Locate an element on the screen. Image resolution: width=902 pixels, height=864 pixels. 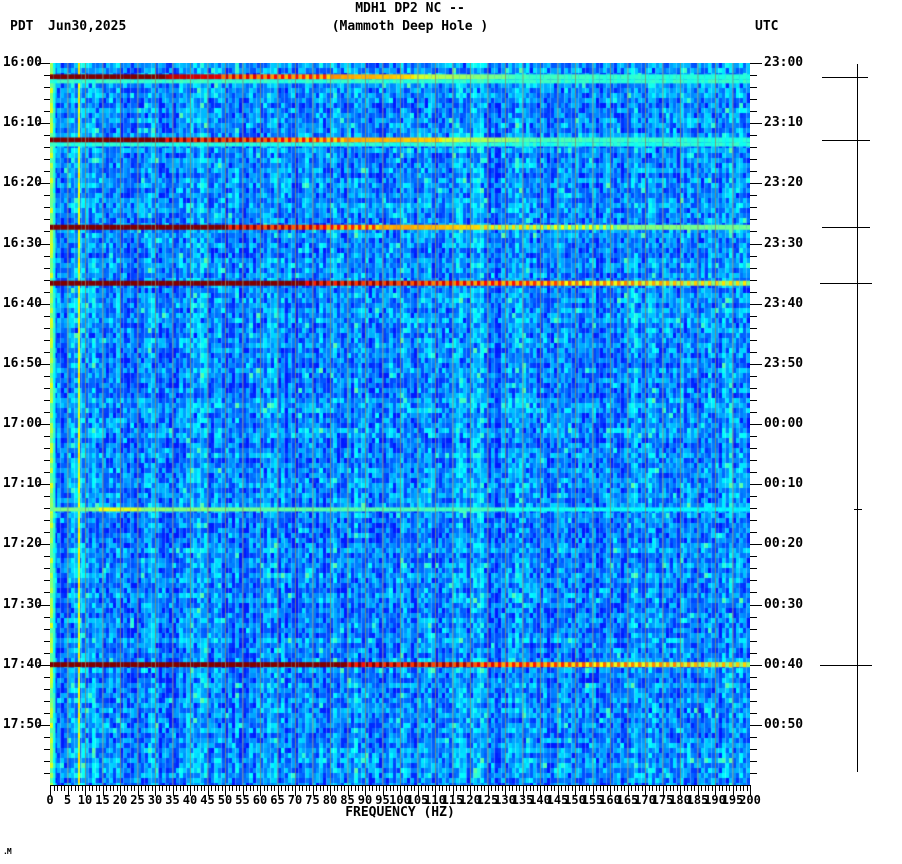
left-axis-tick-label: 16:10 is located at coordinates (22, 123).